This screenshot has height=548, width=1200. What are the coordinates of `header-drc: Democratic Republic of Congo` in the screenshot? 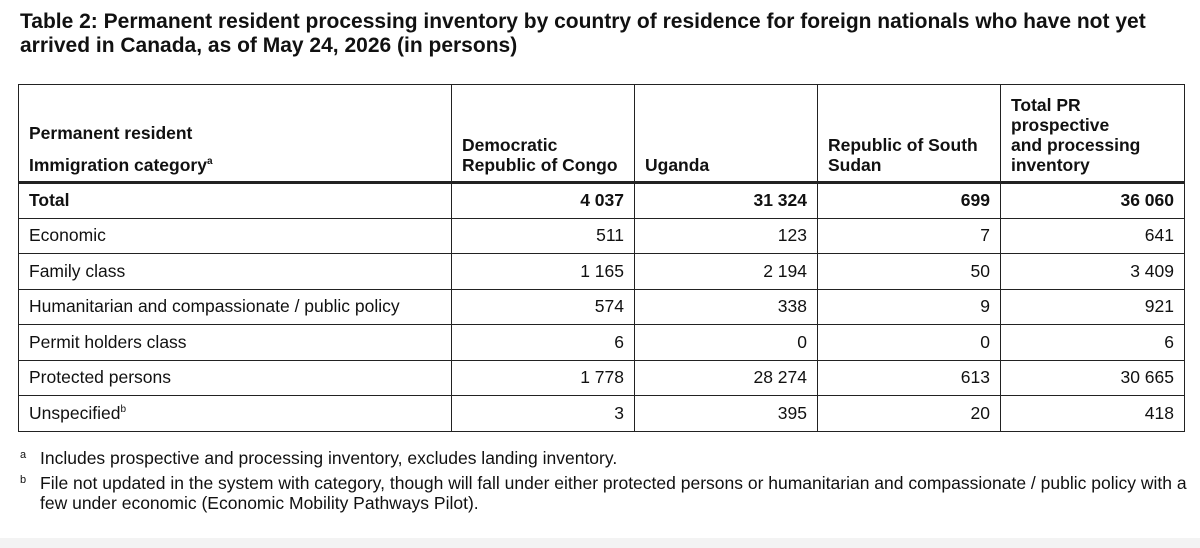 It's located at (543, 134).